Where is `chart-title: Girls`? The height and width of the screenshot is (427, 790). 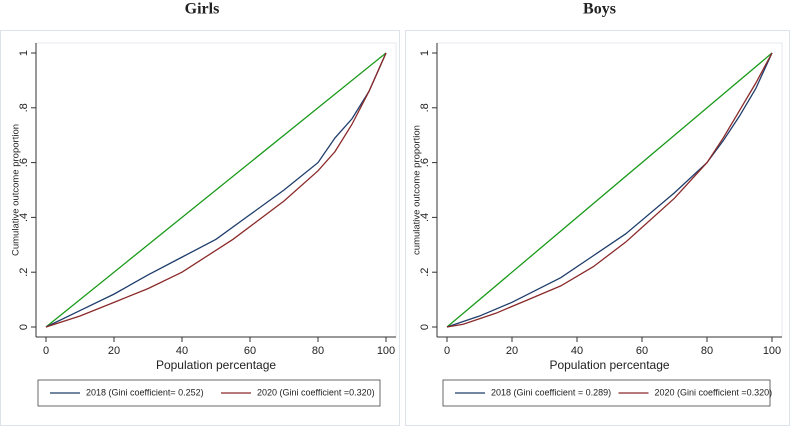 chart-title: Girls is located at coordinates (202, 9).